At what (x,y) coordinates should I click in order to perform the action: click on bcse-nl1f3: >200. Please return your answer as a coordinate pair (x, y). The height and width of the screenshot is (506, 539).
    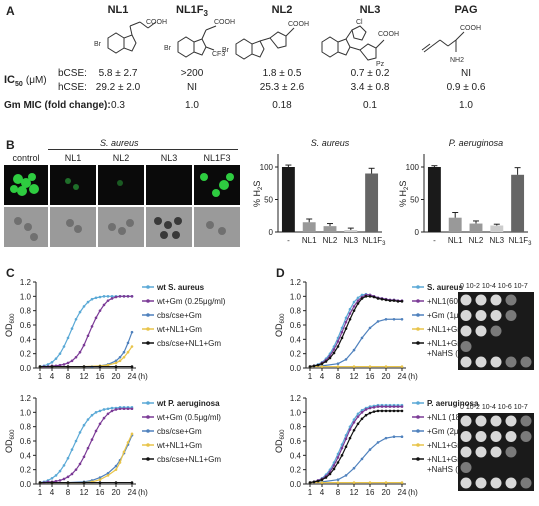
    Looking at the image, I should click on (192, 73).